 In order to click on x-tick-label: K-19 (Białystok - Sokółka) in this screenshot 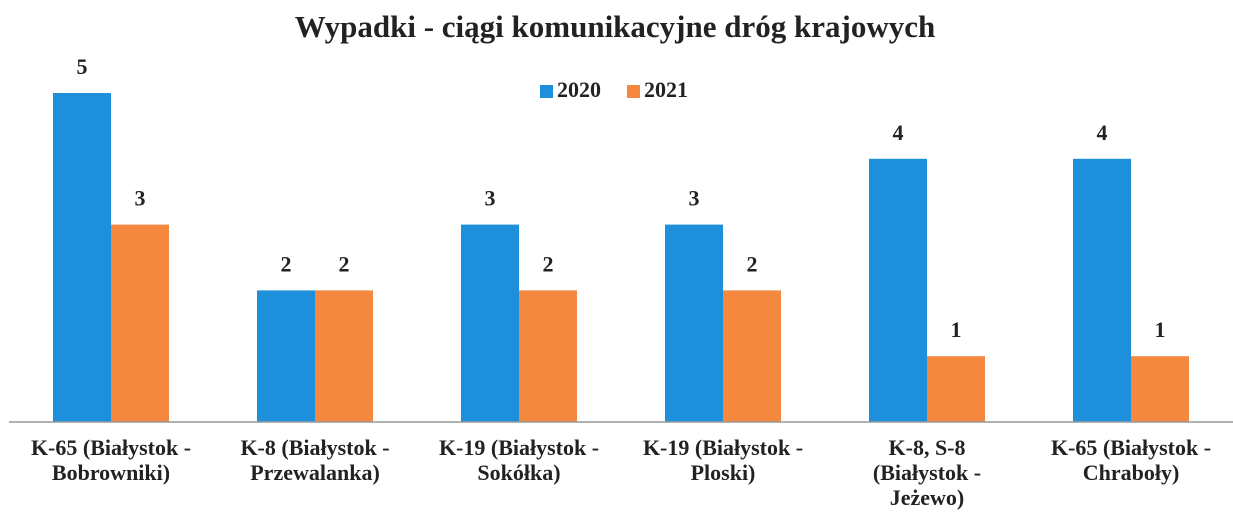, I will do `click(519, 460)`.